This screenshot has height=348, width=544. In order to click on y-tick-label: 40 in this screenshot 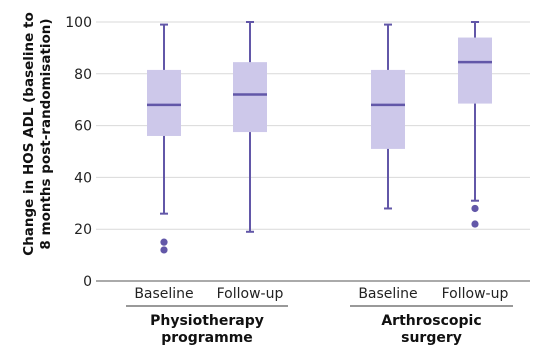, I will do `click(83, 178)`.